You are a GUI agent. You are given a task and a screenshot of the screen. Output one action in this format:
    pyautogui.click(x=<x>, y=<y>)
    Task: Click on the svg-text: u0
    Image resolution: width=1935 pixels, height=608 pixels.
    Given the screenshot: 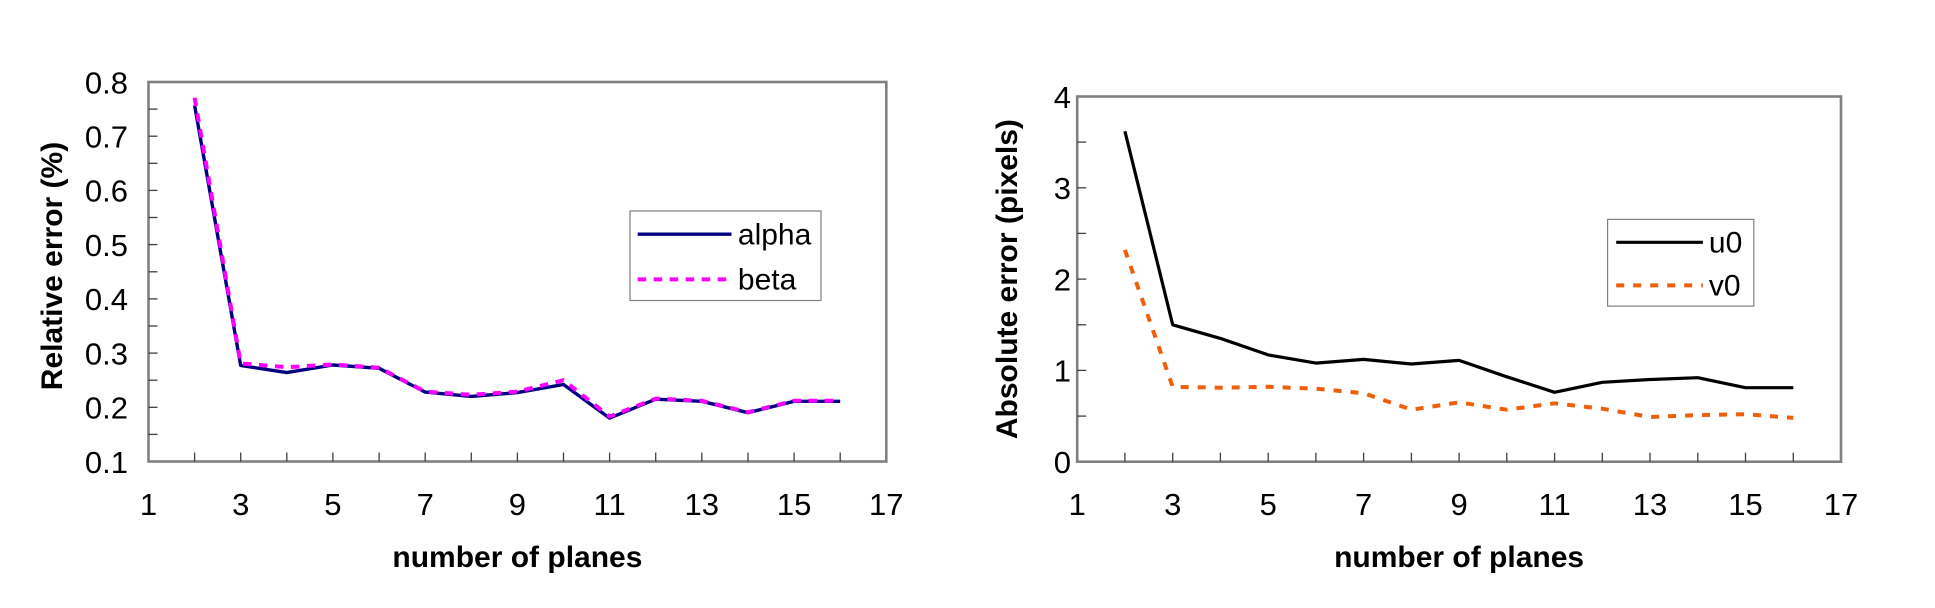 What is the action you would take?
    pyautogui.click(x=1725, y=243)
    